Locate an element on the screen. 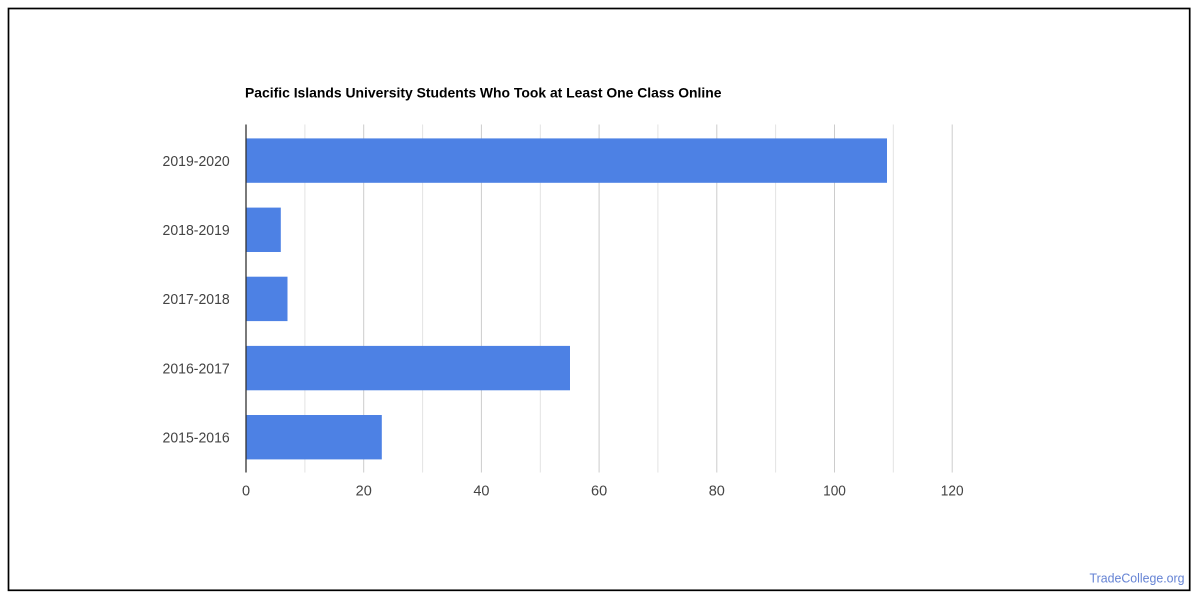 Image resolution: width=1200 pixels, height=600 pixels. svg-text: 40 is located at coordinates (481, 491).